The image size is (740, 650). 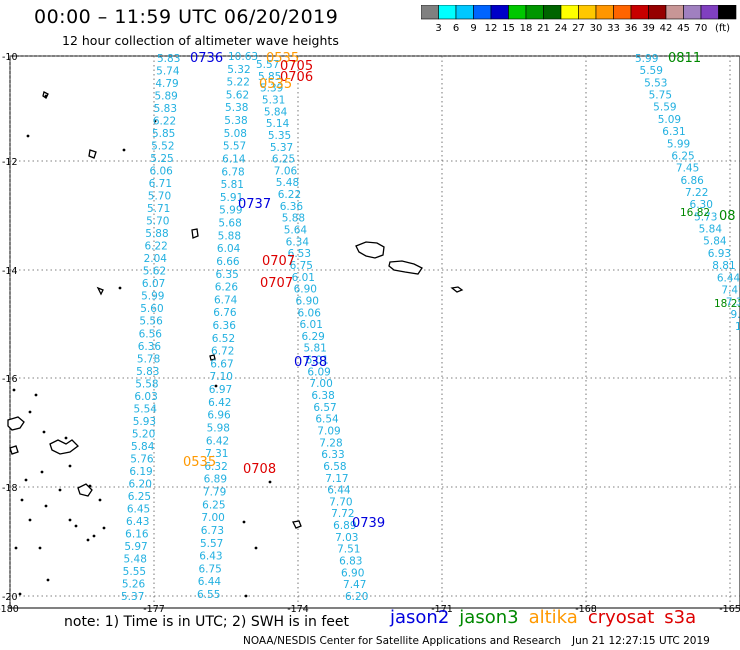 What do you see at coordinates (420, 617) in the screenshot?
I see `legend-jason2: jason2` at bounding box center [420, 617].